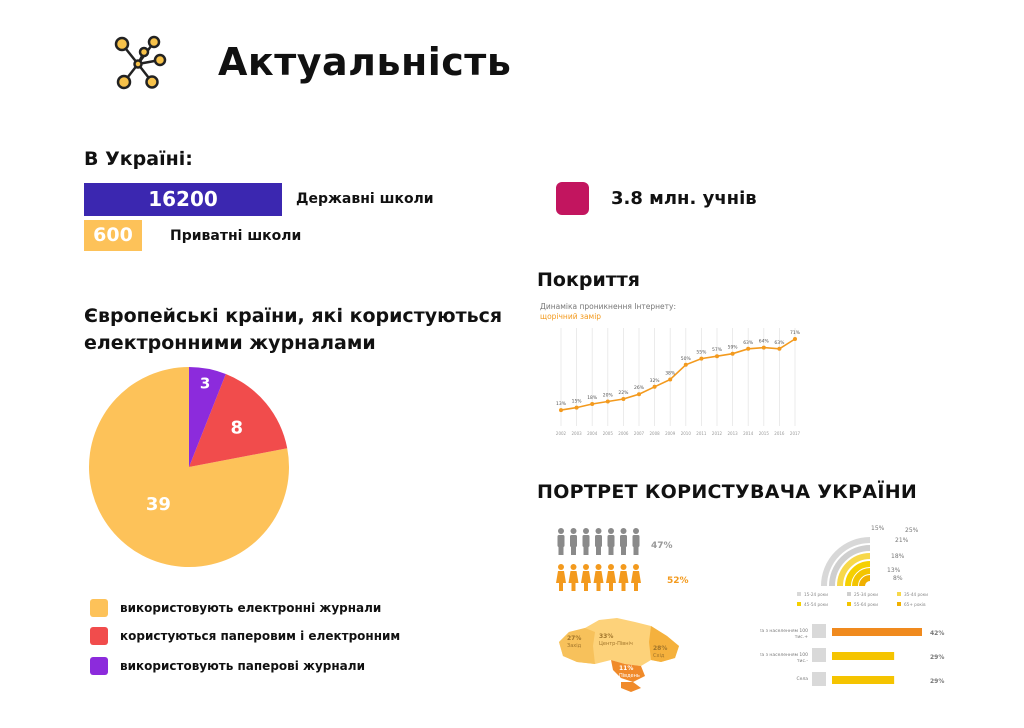  I want to click on network-icon, so click(140, 62).